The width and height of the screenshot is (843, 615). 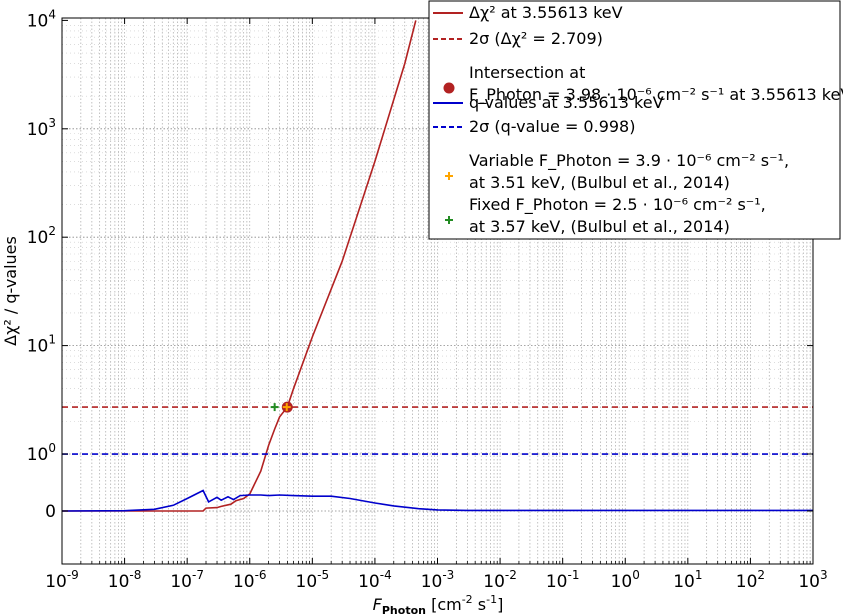 What do you see at coordinates (438, 604) in the screenshot?
I see `x-axis-label: FPhoton [cm-2 s-1]` at bounding box center [438, 604].